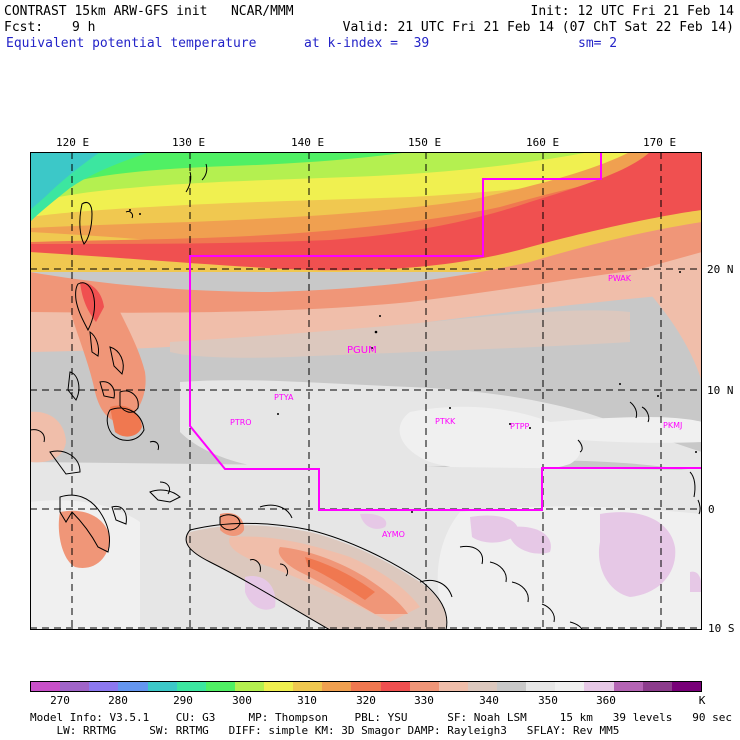 Image resolution: width=740 pixels, height=740 pixels. I want to click on colorbar-label: 330, so click(424, 700).